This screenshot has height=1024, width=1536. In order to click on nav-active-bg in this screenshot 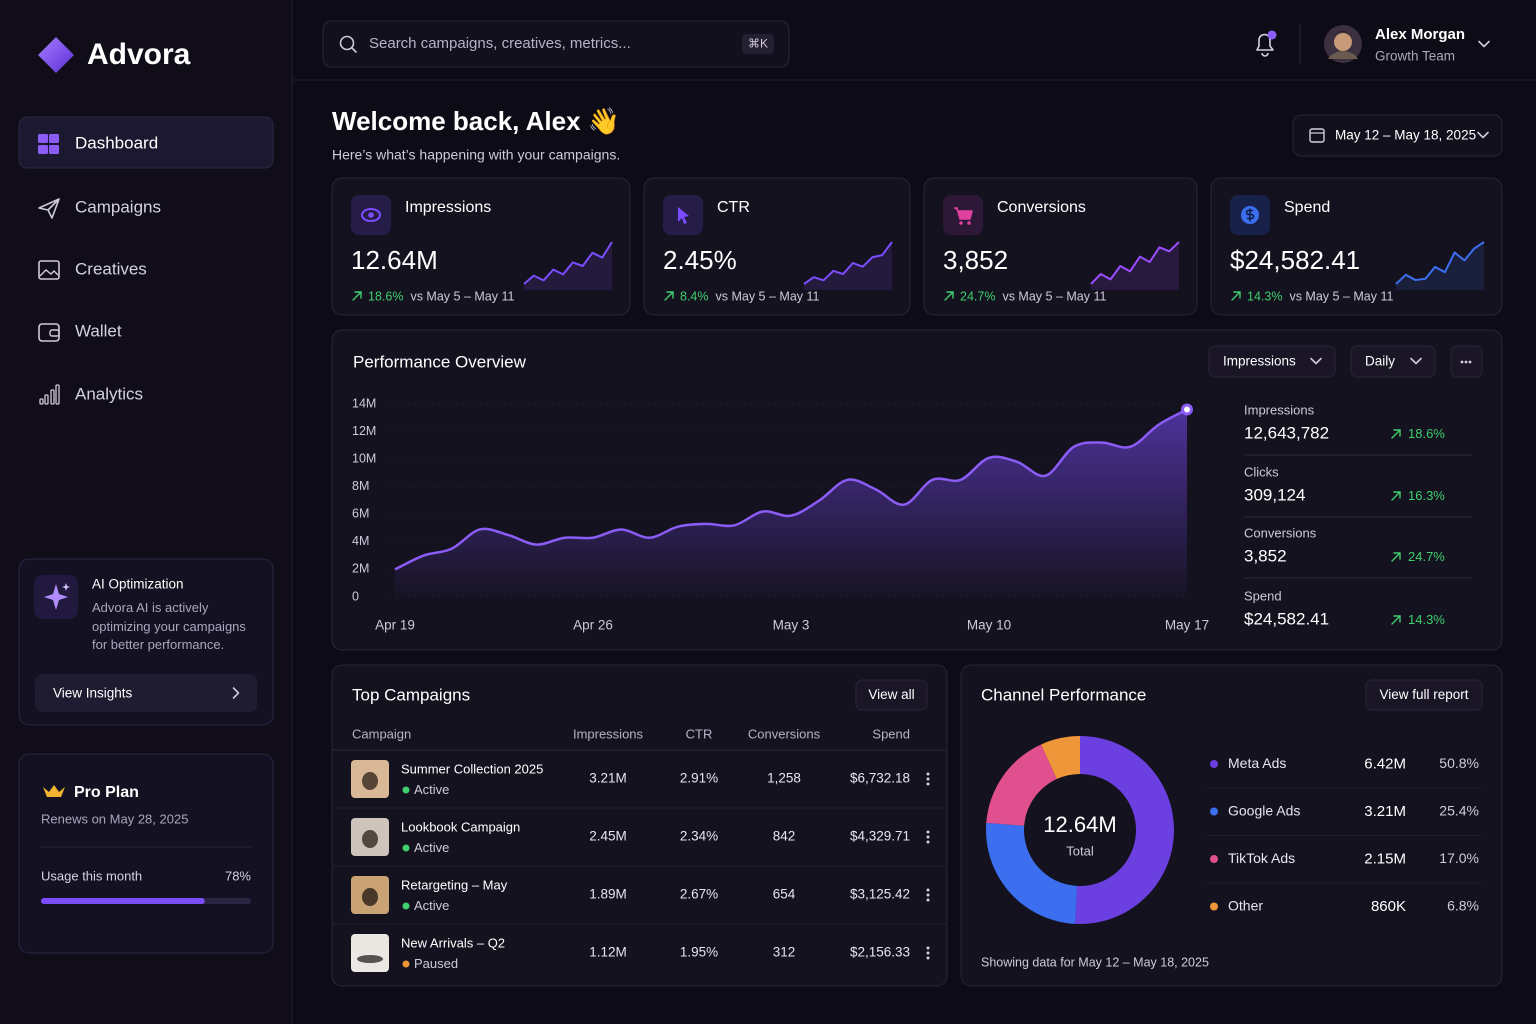, I will do `click(146, 142)`.